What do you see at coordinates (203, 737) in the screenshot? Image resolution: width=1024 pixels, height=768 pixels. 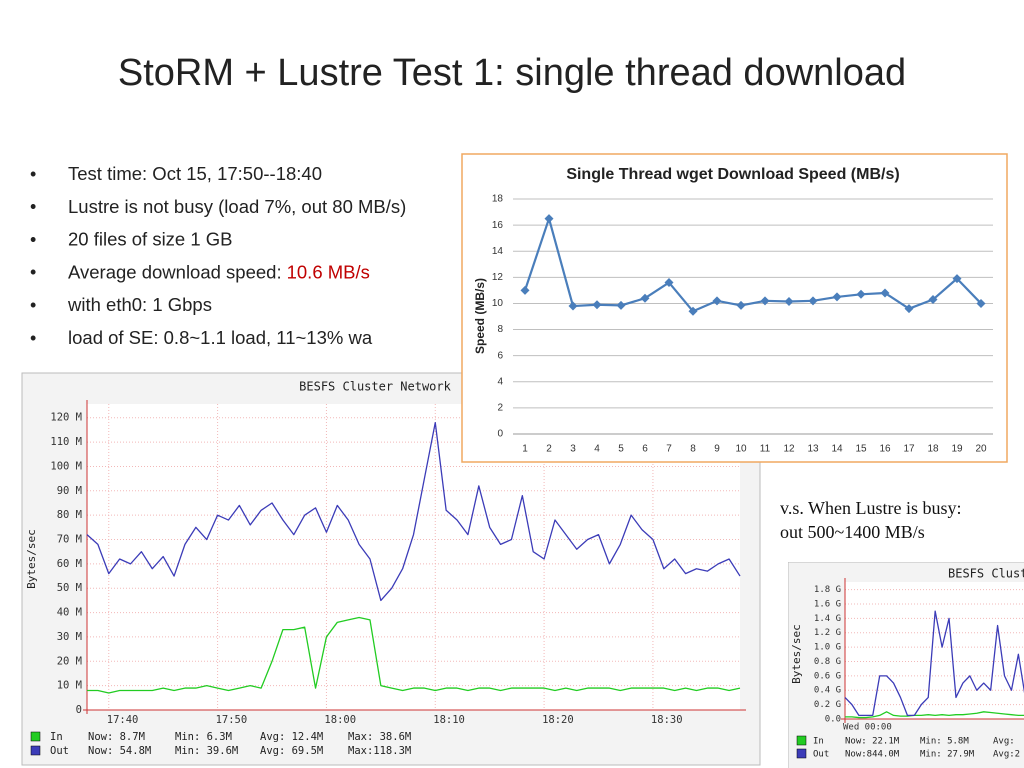 I see `legend-stat: Min: 6.3M` at bounding box center [203, 737].